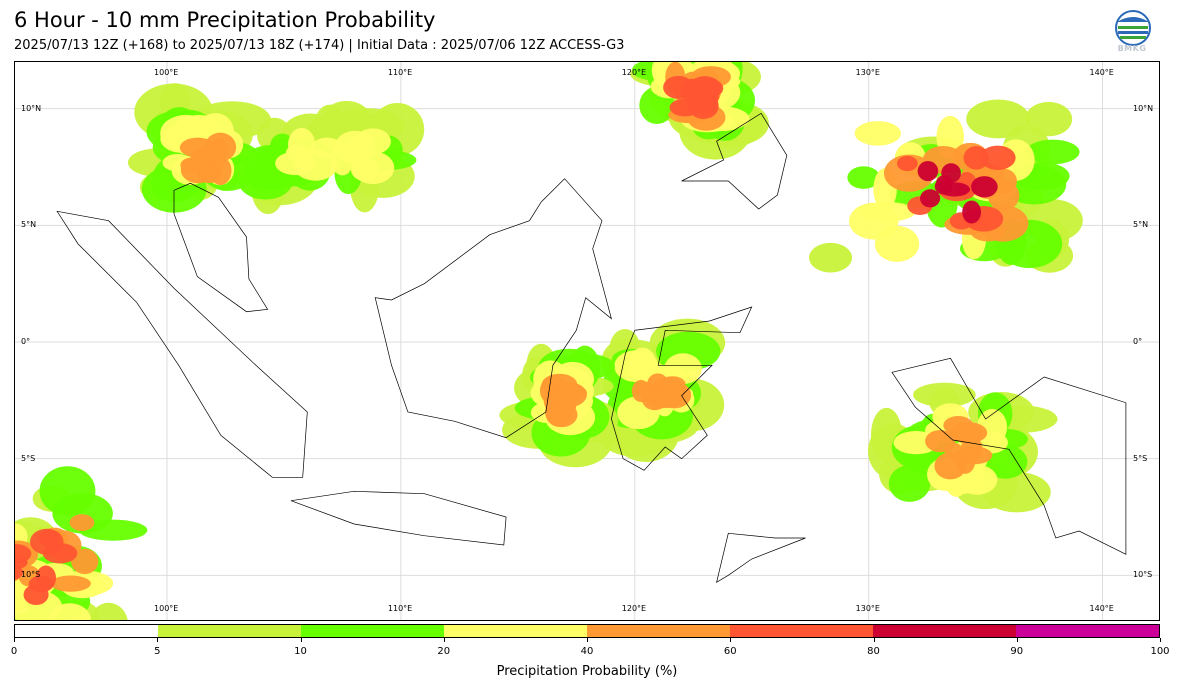  I want to click on lon-label-bottom: 110°E, so click(400, 608).